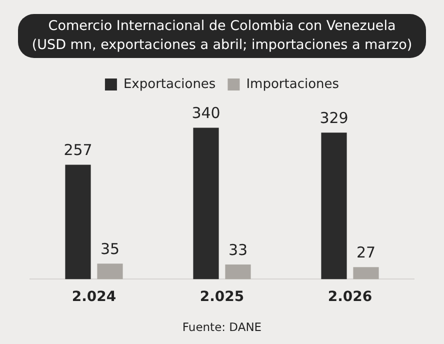  Describe the element at coordinates (334, 118) in the screenshot. I see `data-label: 329` at that location.